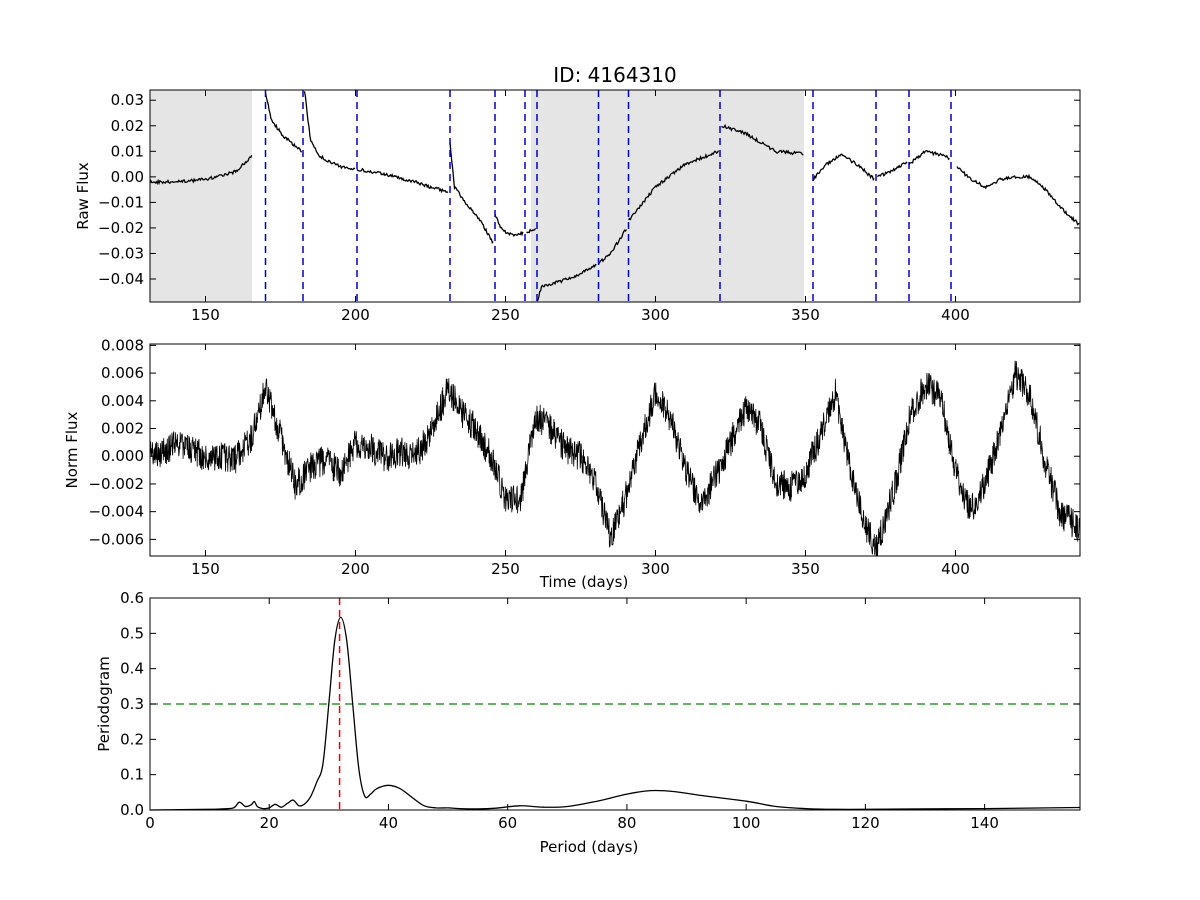  I want to click on y-tick-label: −0.002, so click(116, 484).